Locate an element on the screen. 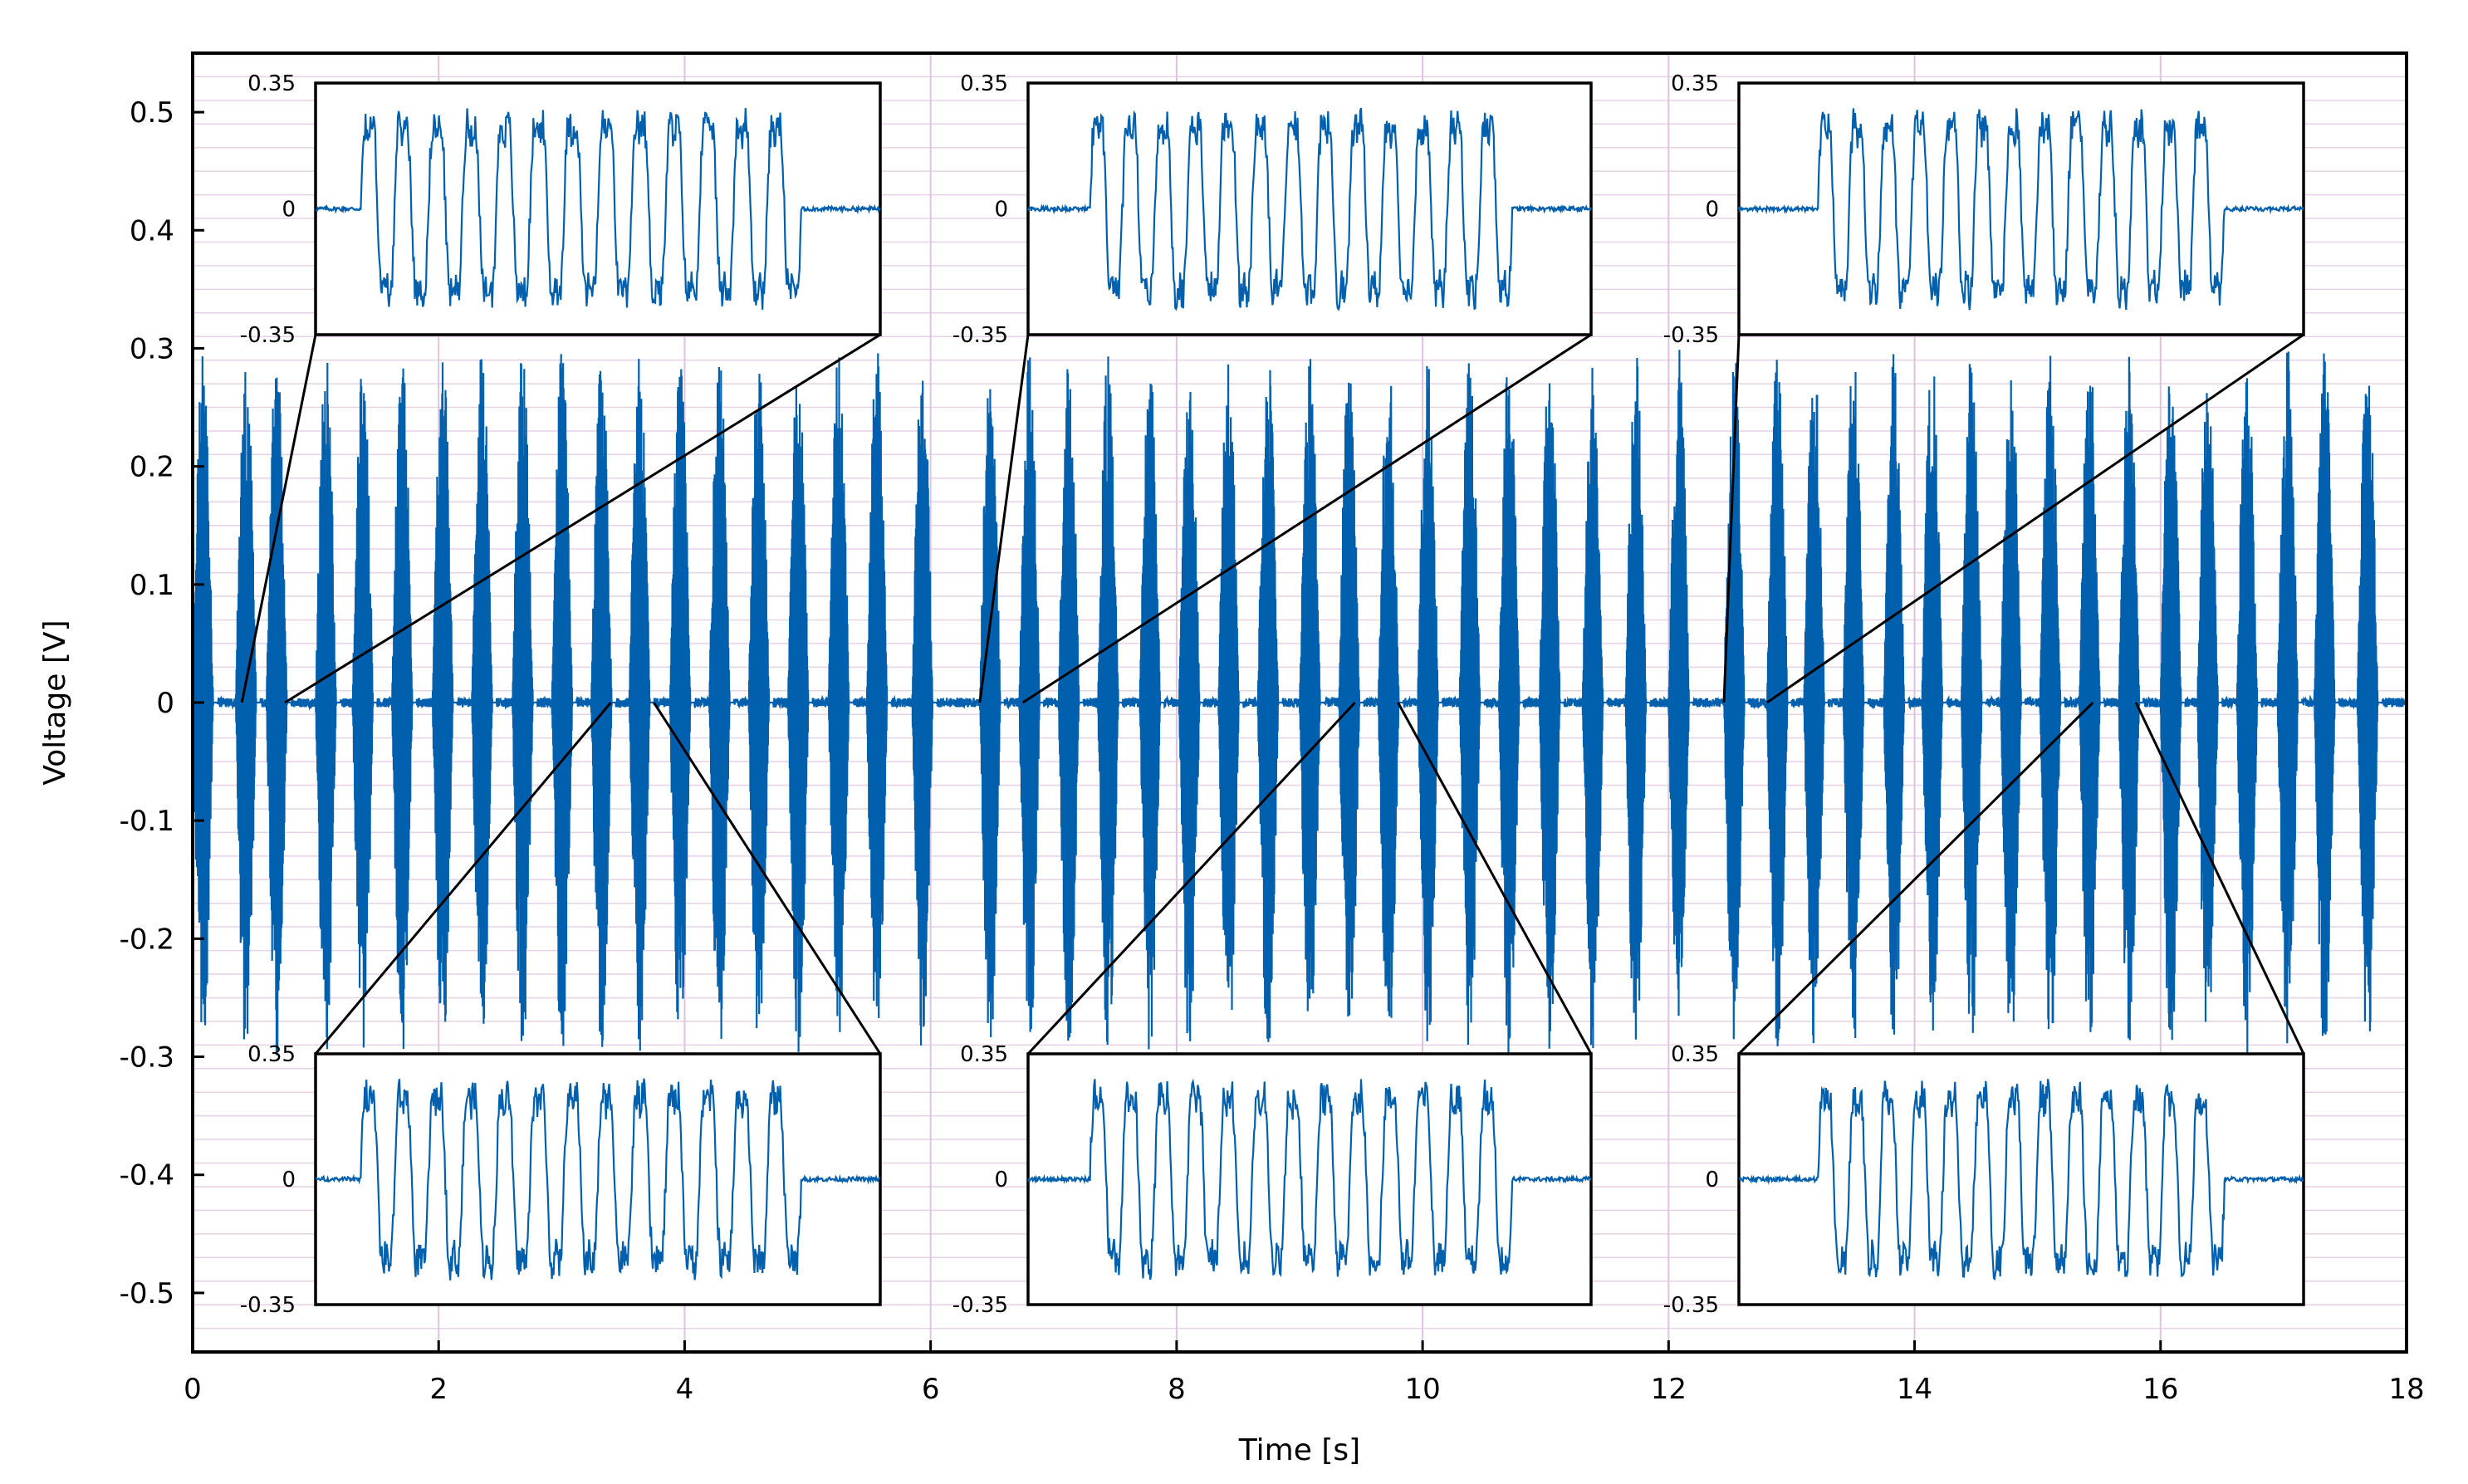  inset-6: 0.35 0 -0.35 is located at coordinates (1984, 1180).